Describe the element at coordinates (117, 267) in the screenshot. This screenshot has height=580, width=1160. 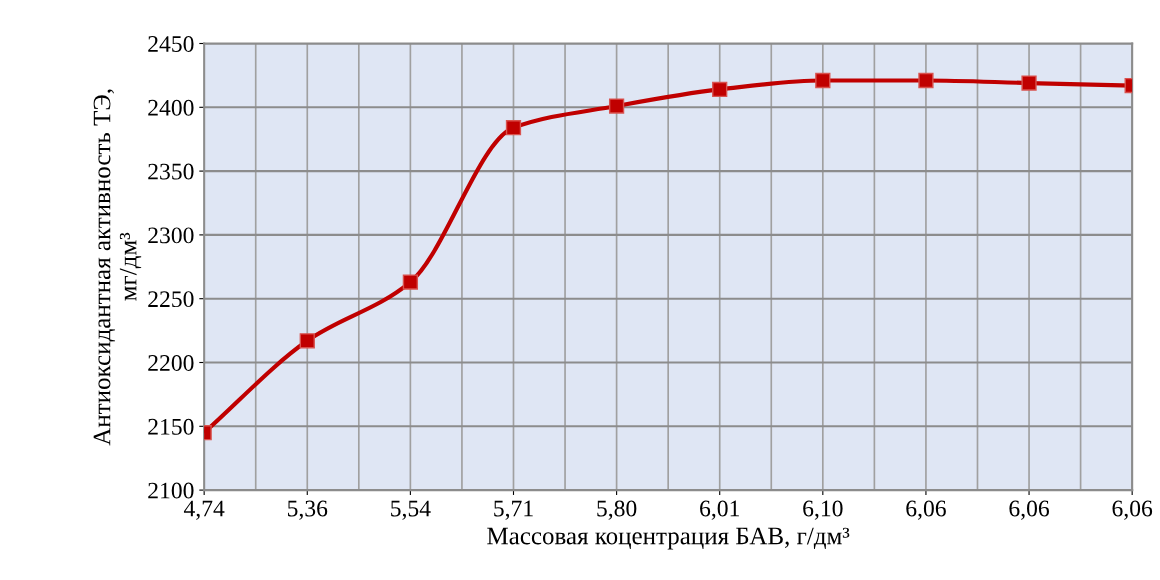
I see `y-axis-title: Антиоксидантная активность ТЭ, мг/дм³` at that location.